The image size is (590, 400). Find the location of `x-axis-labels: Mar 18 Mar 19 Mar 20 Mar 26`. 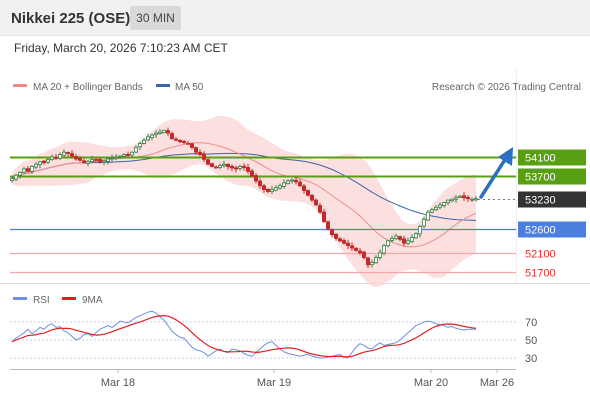

x-axis-labels: Mar 18 Mar 19 Mar 20 Mar 26 is located at coordinates (307, 379).